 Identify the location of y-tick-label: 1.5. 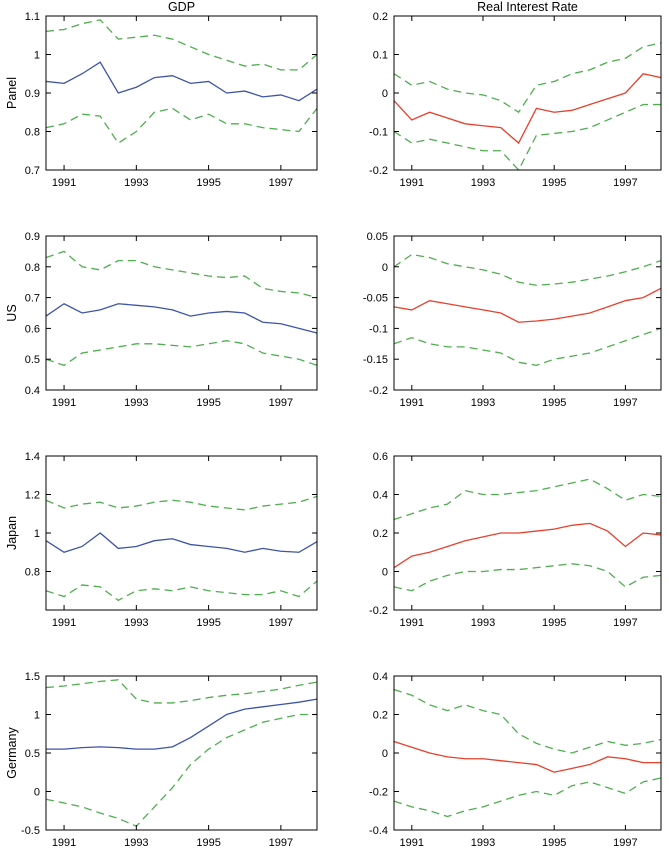
(32, 677).